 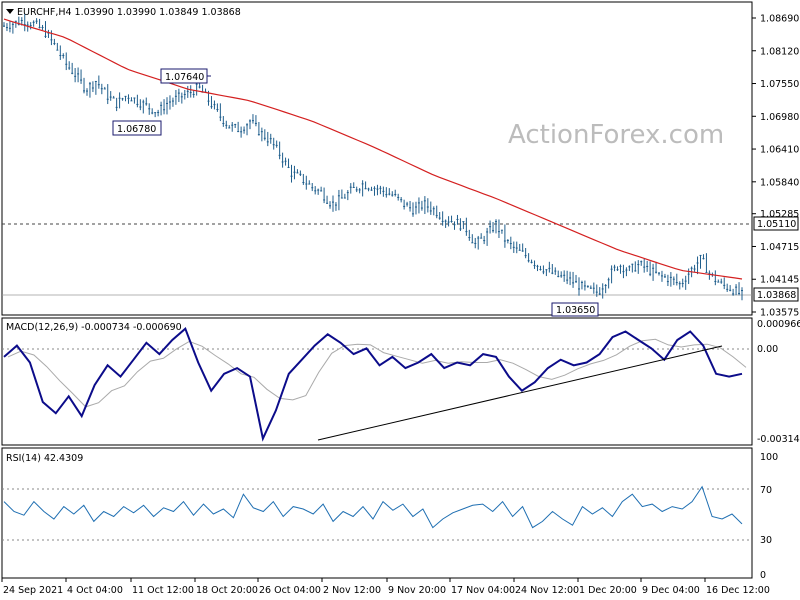 What do you see at coordinates (769, 457) in the screenshot?
I see `rsi-tick-100: 100` at bounding box center [769, 457].